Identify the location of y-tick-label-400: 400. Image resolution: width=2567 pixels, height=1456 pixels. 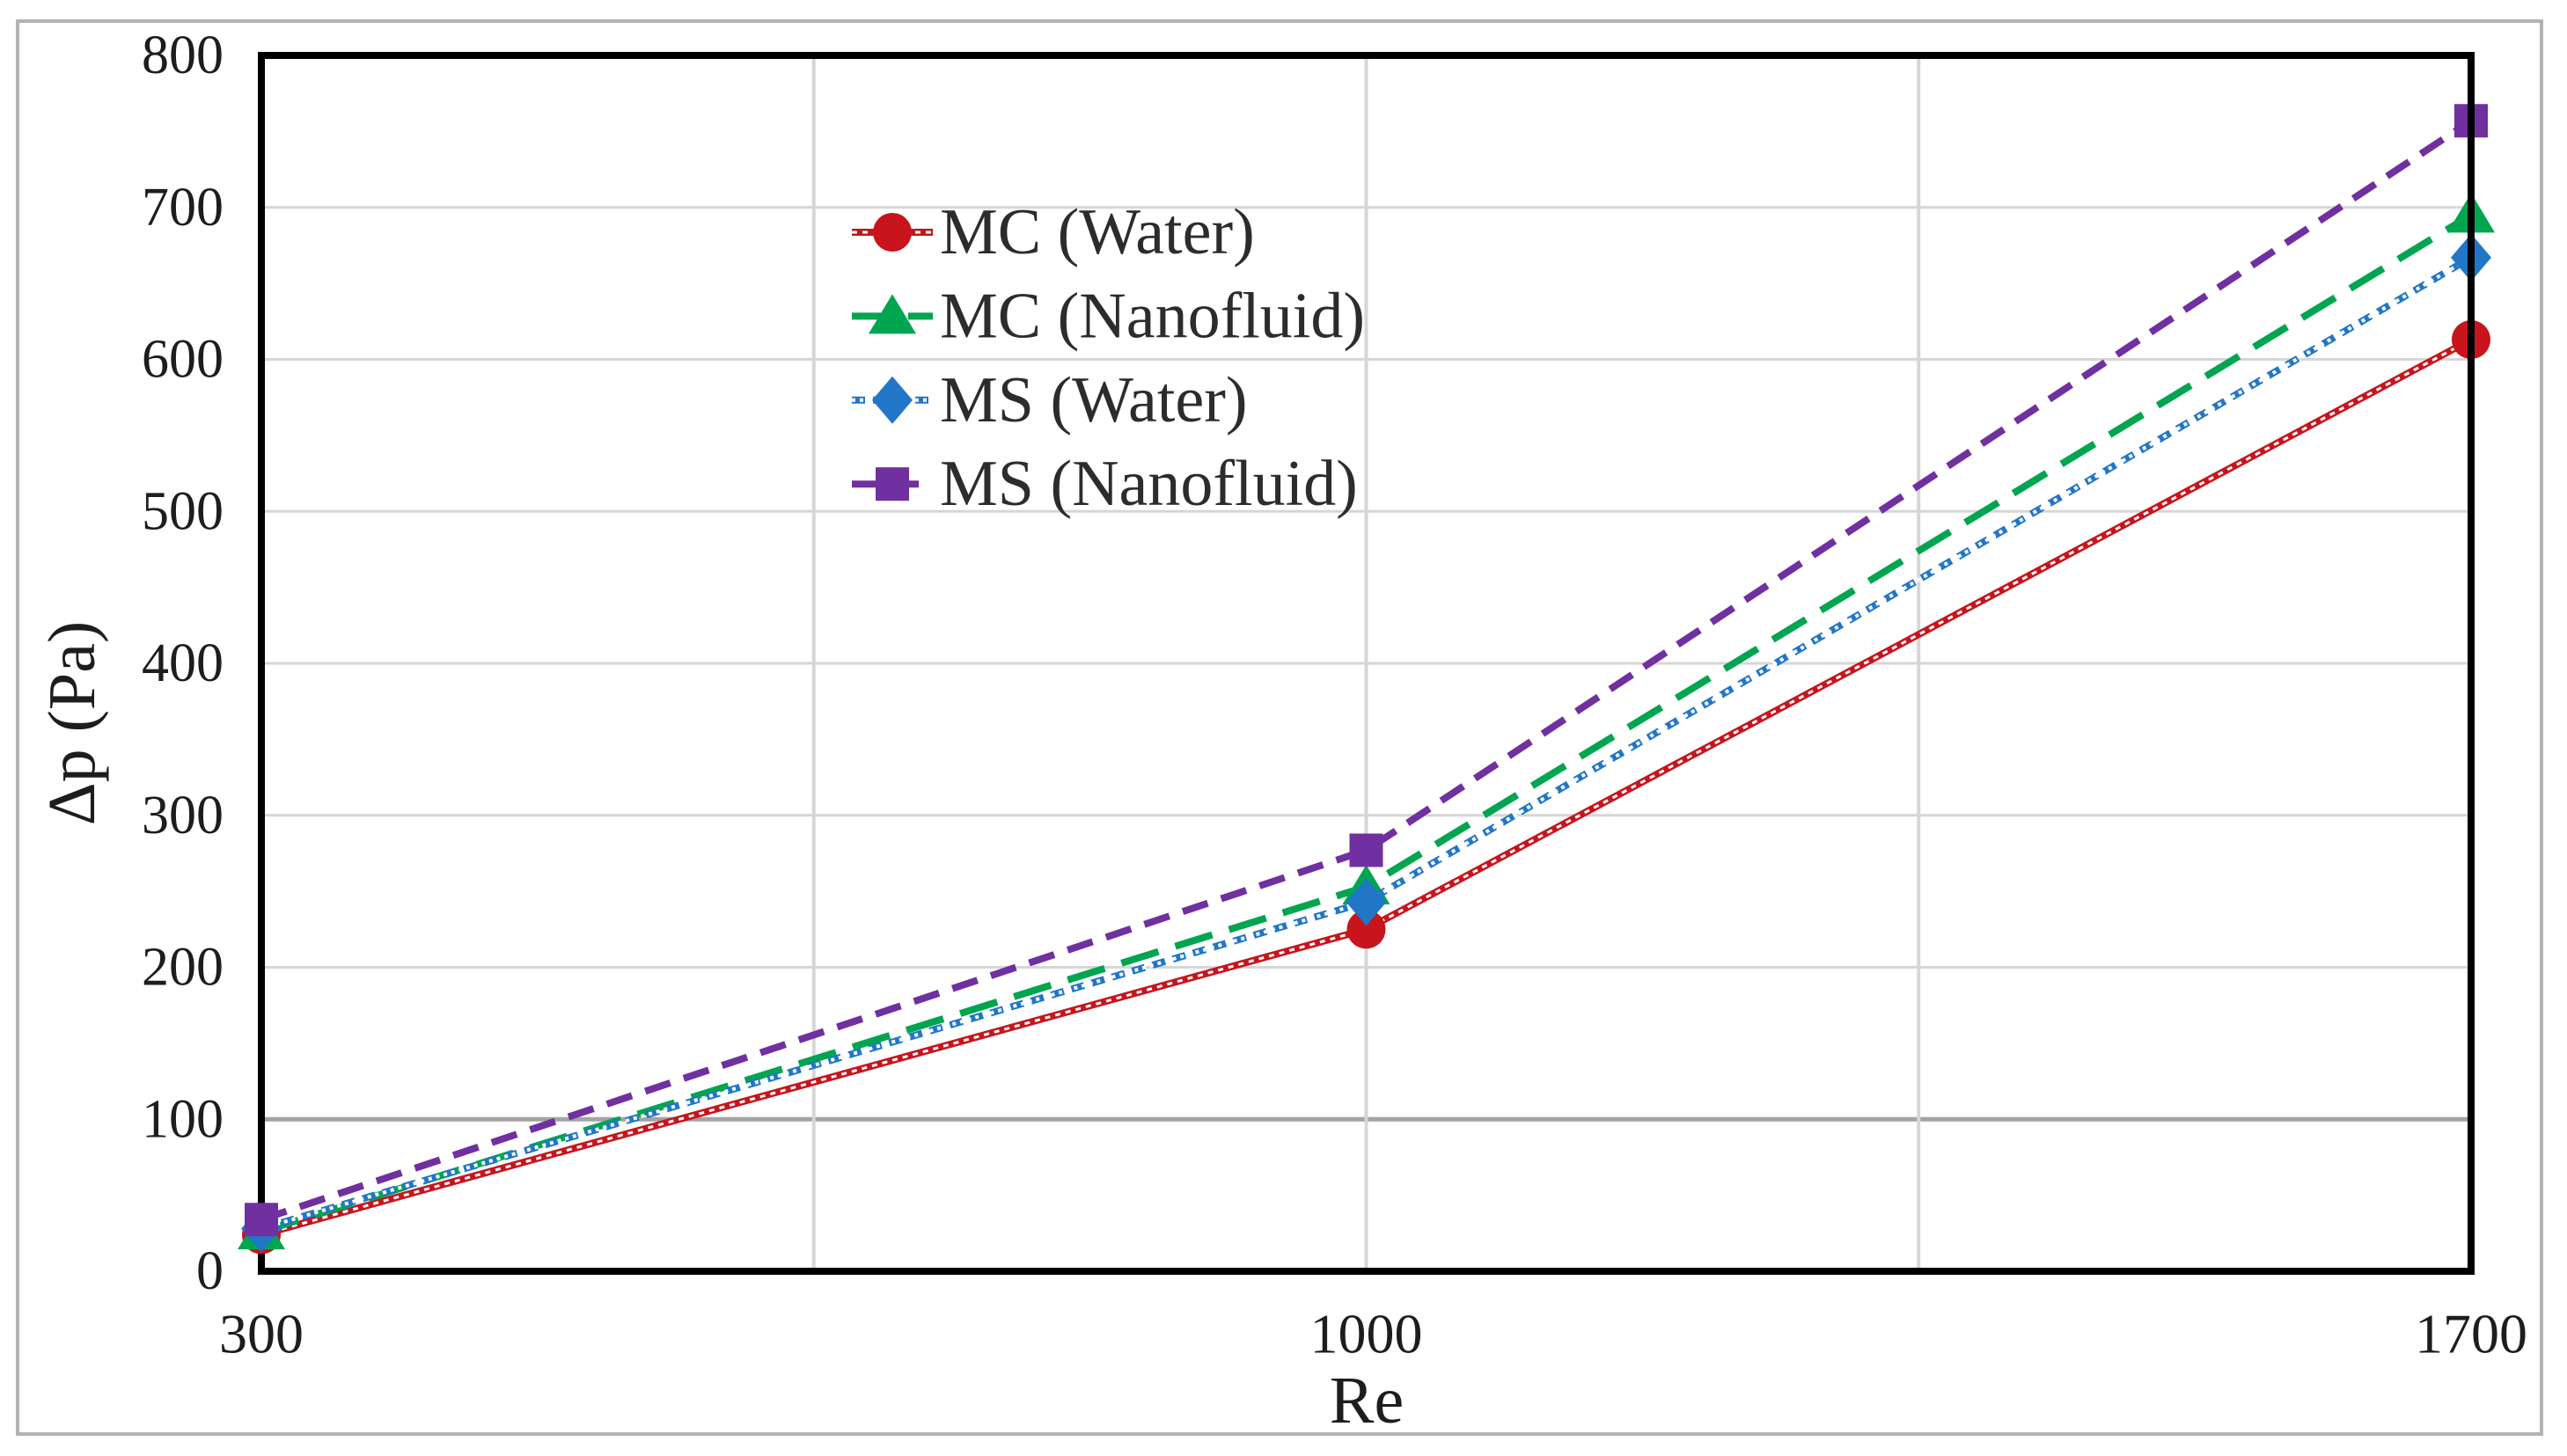
(183, 663).